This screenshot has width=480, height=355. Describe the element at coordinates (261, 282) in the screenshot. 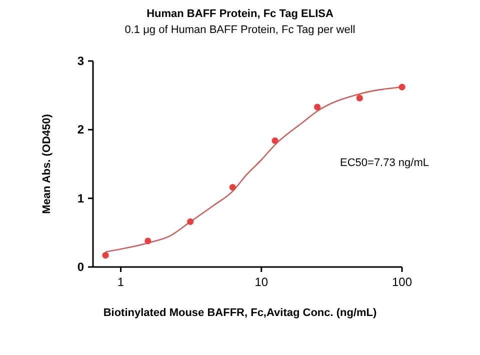

I see `x-tick-label: 10` at that location.